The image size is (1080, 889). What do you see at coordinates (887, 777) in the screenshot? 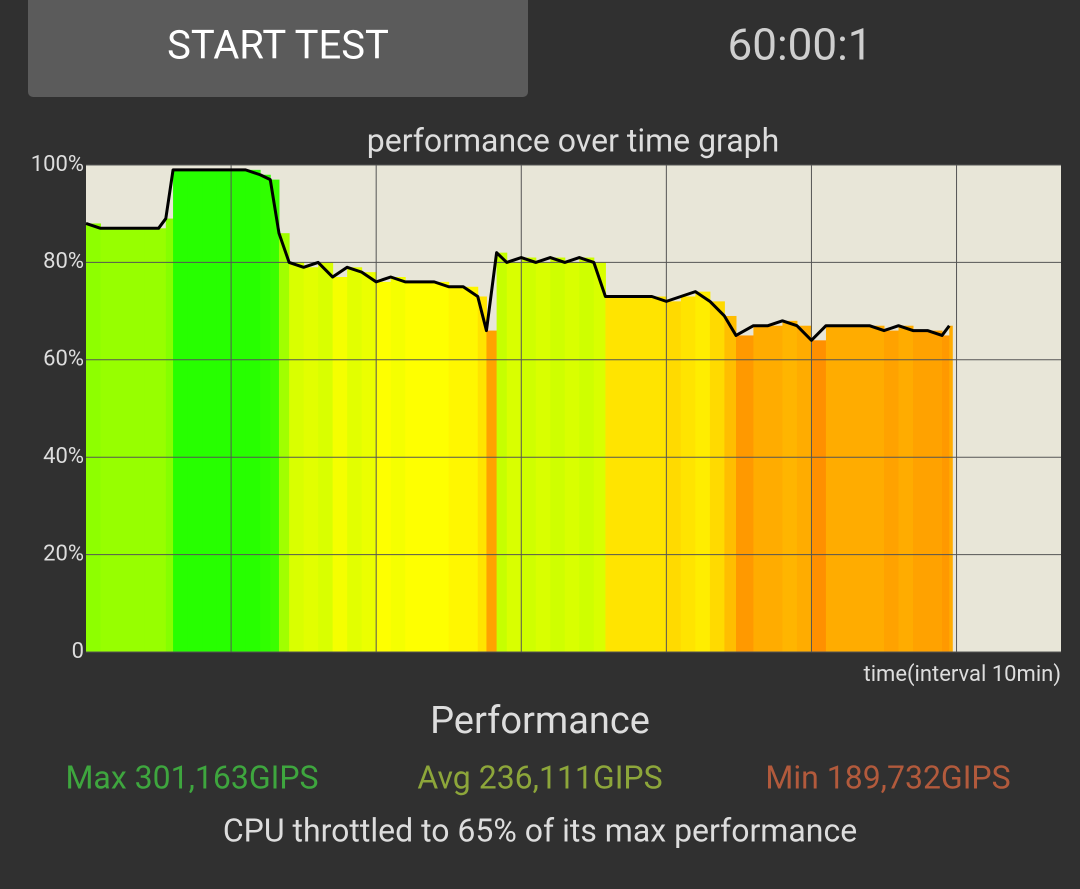
I see `stat: Min 189,732GIPS` at bounding box center [887, 777].